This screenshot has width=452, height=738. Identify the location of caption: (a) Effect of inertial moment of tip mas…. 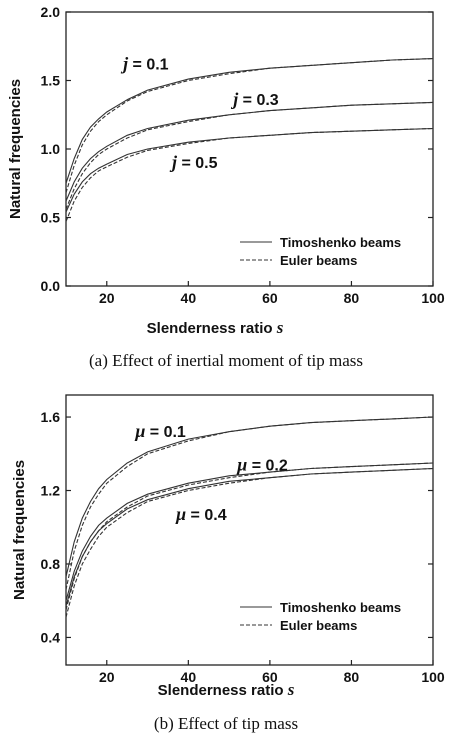
(226, 360).